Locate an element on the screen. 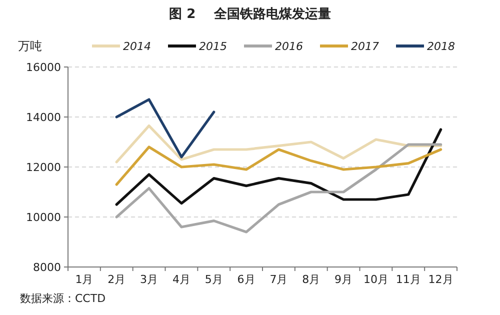 The height and width of the screenshot is (315, 500). y-axis-title: 万吨 is located at coordinates (30, 46).